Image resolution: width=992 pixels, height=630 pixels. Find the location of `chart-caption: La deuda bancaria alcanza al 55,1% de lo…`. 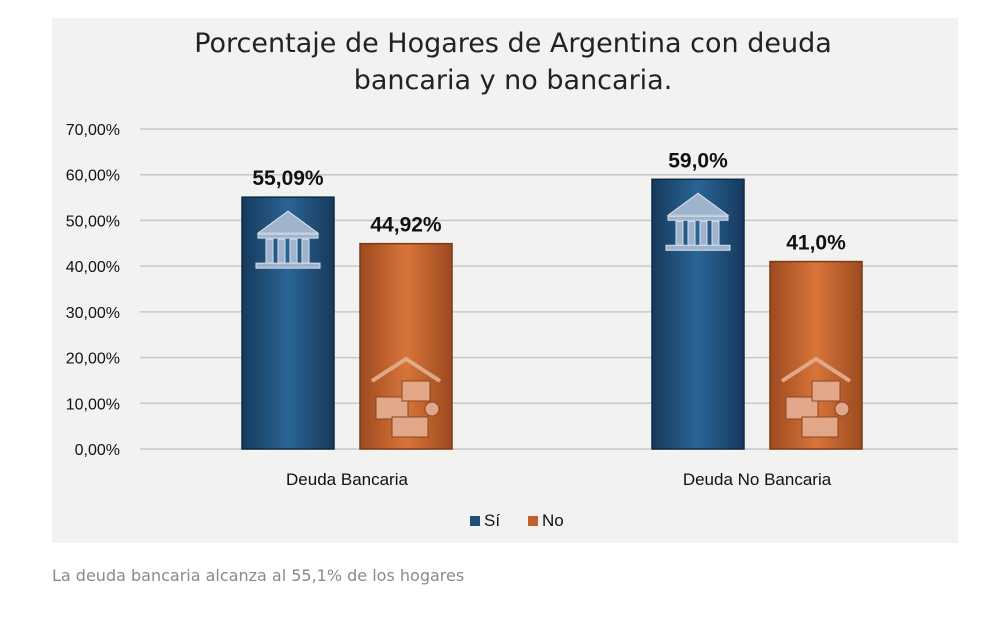

chart-caption: La deuda bancaria alcanza al 55,1% de lo… is located at coordinates (258, 575).